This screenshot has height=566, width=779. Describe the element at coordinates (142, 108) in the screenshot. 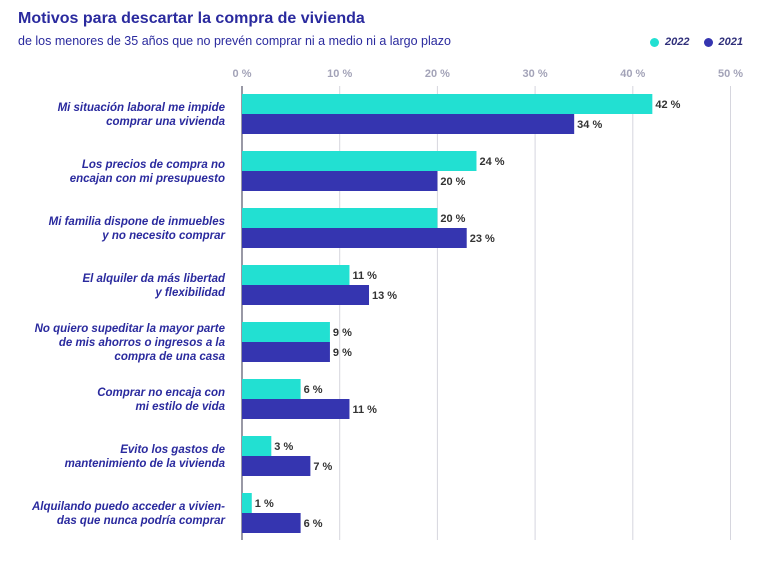

I see `category-label-line: Mi situación laboral me impide` at that location.